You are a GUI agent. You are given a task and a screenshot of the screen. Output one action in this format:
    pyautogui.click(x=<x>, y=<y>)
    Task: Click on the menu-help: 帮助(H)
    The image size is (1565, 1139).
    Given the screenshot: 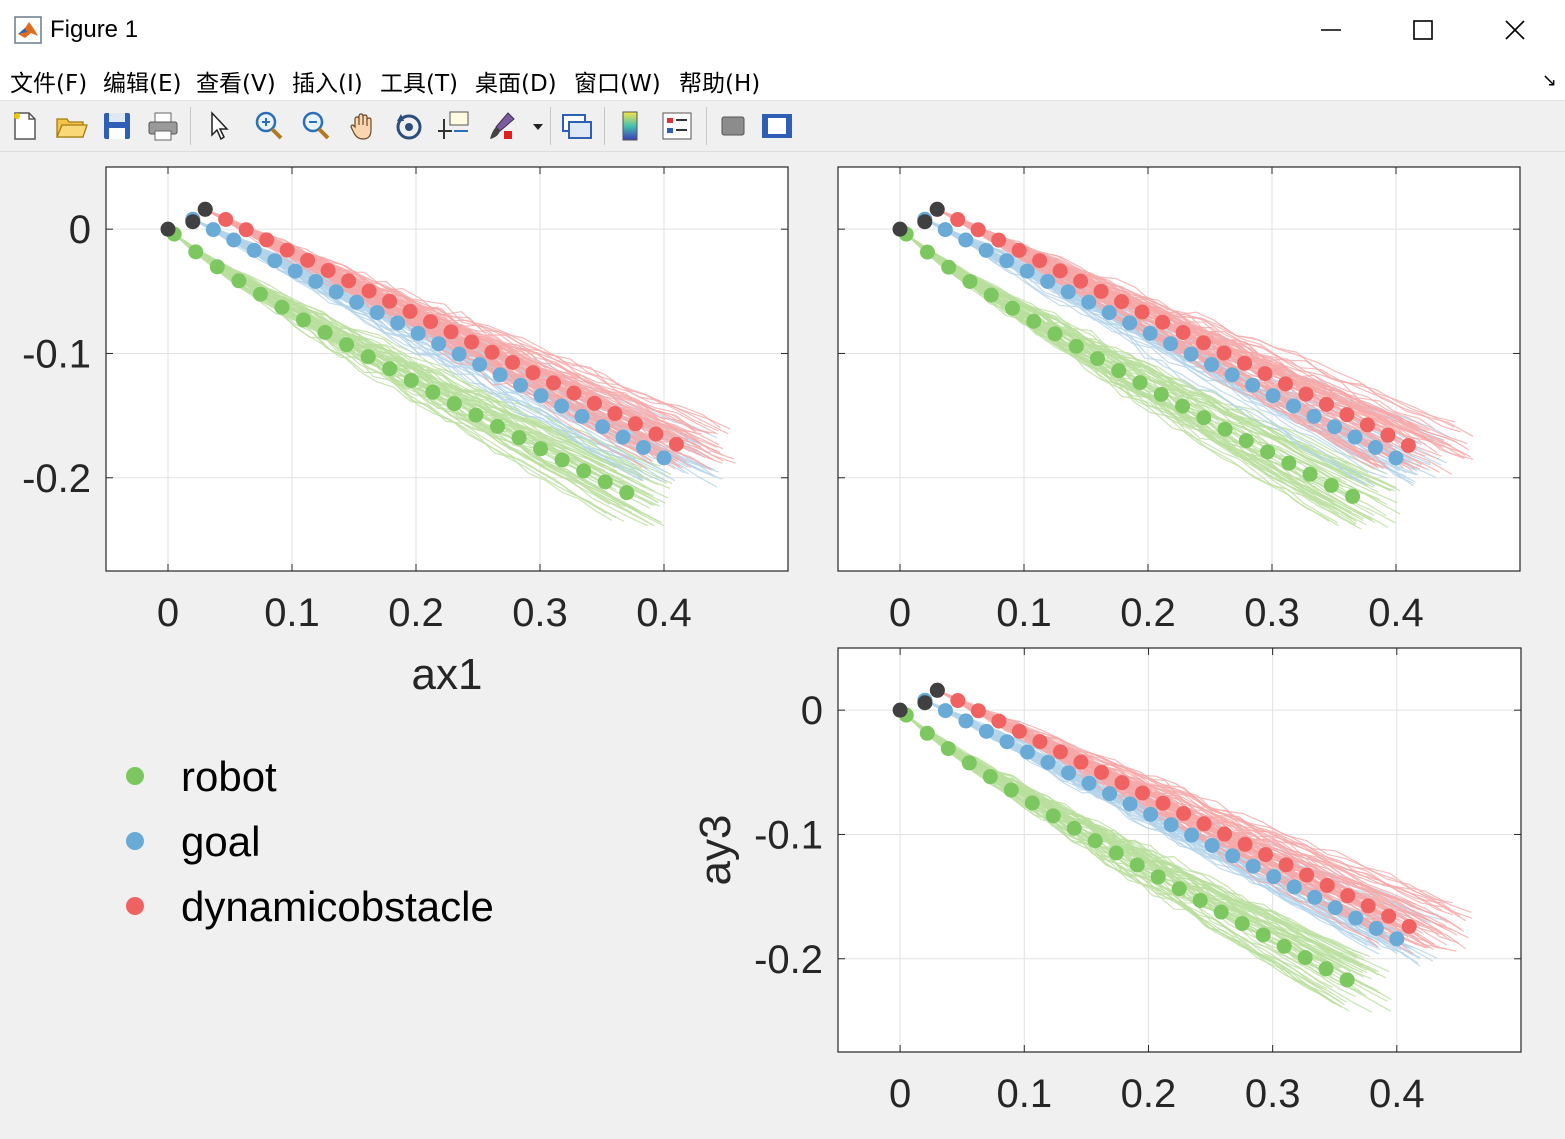 What is the action you would take?
    pyautogui.click(x=720, y=84)
    